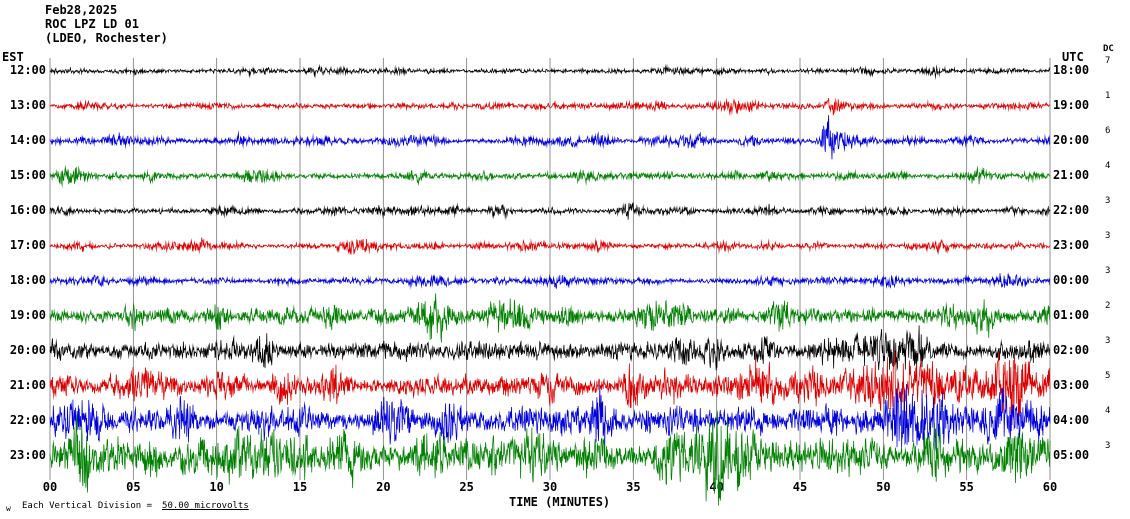  What do you see at coordinates (1108, 131) in the screenshot?
I see `row-dc-value: 6` at bounding box center [1108, 131].